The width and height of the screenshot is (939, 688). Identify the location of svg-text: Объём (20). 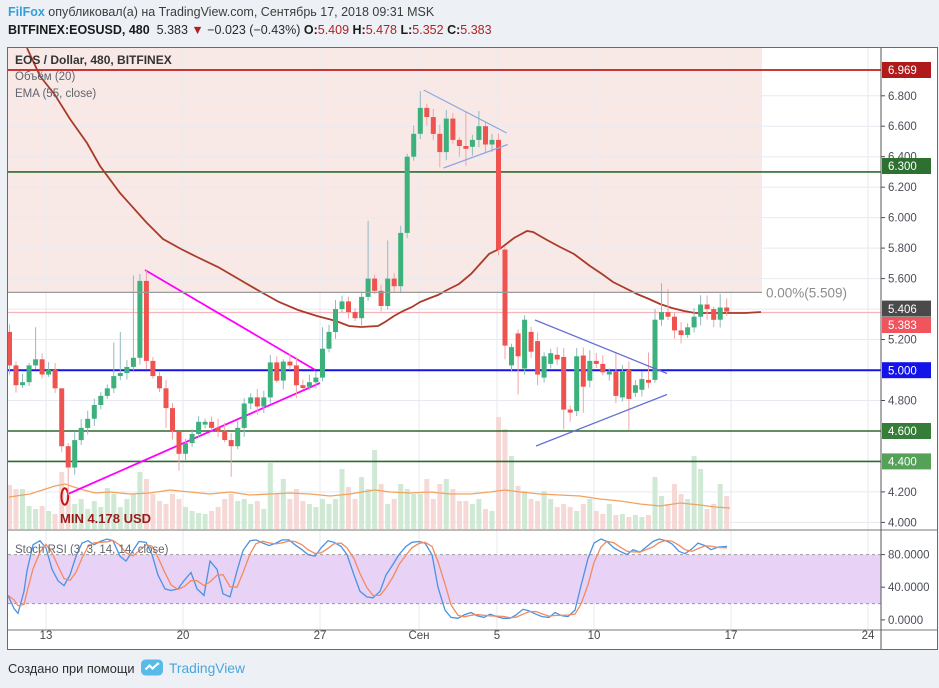
(45, 77).